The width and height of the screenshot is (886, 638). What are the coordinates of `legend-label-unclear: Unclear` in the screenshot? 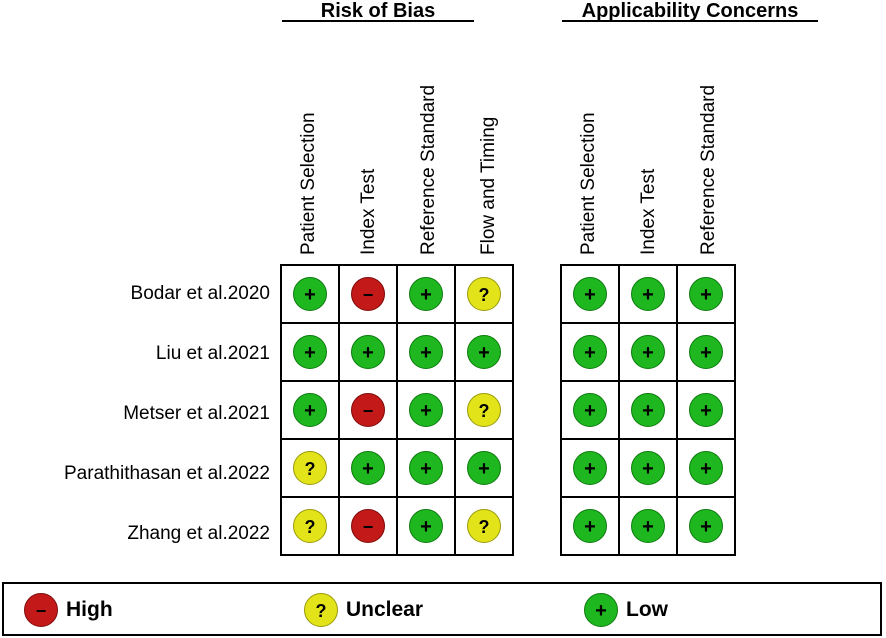 It's located at (385, 609).